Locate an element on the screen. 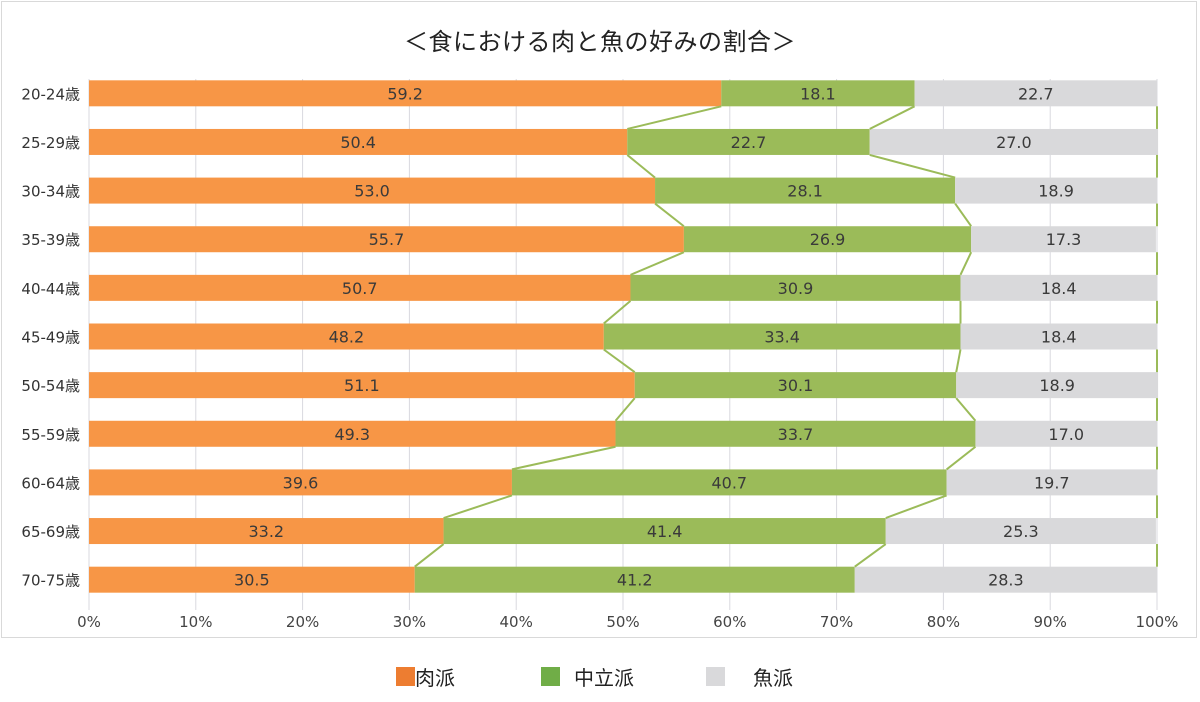  data-label: 19.7 is located at coordinates (1052, 482).